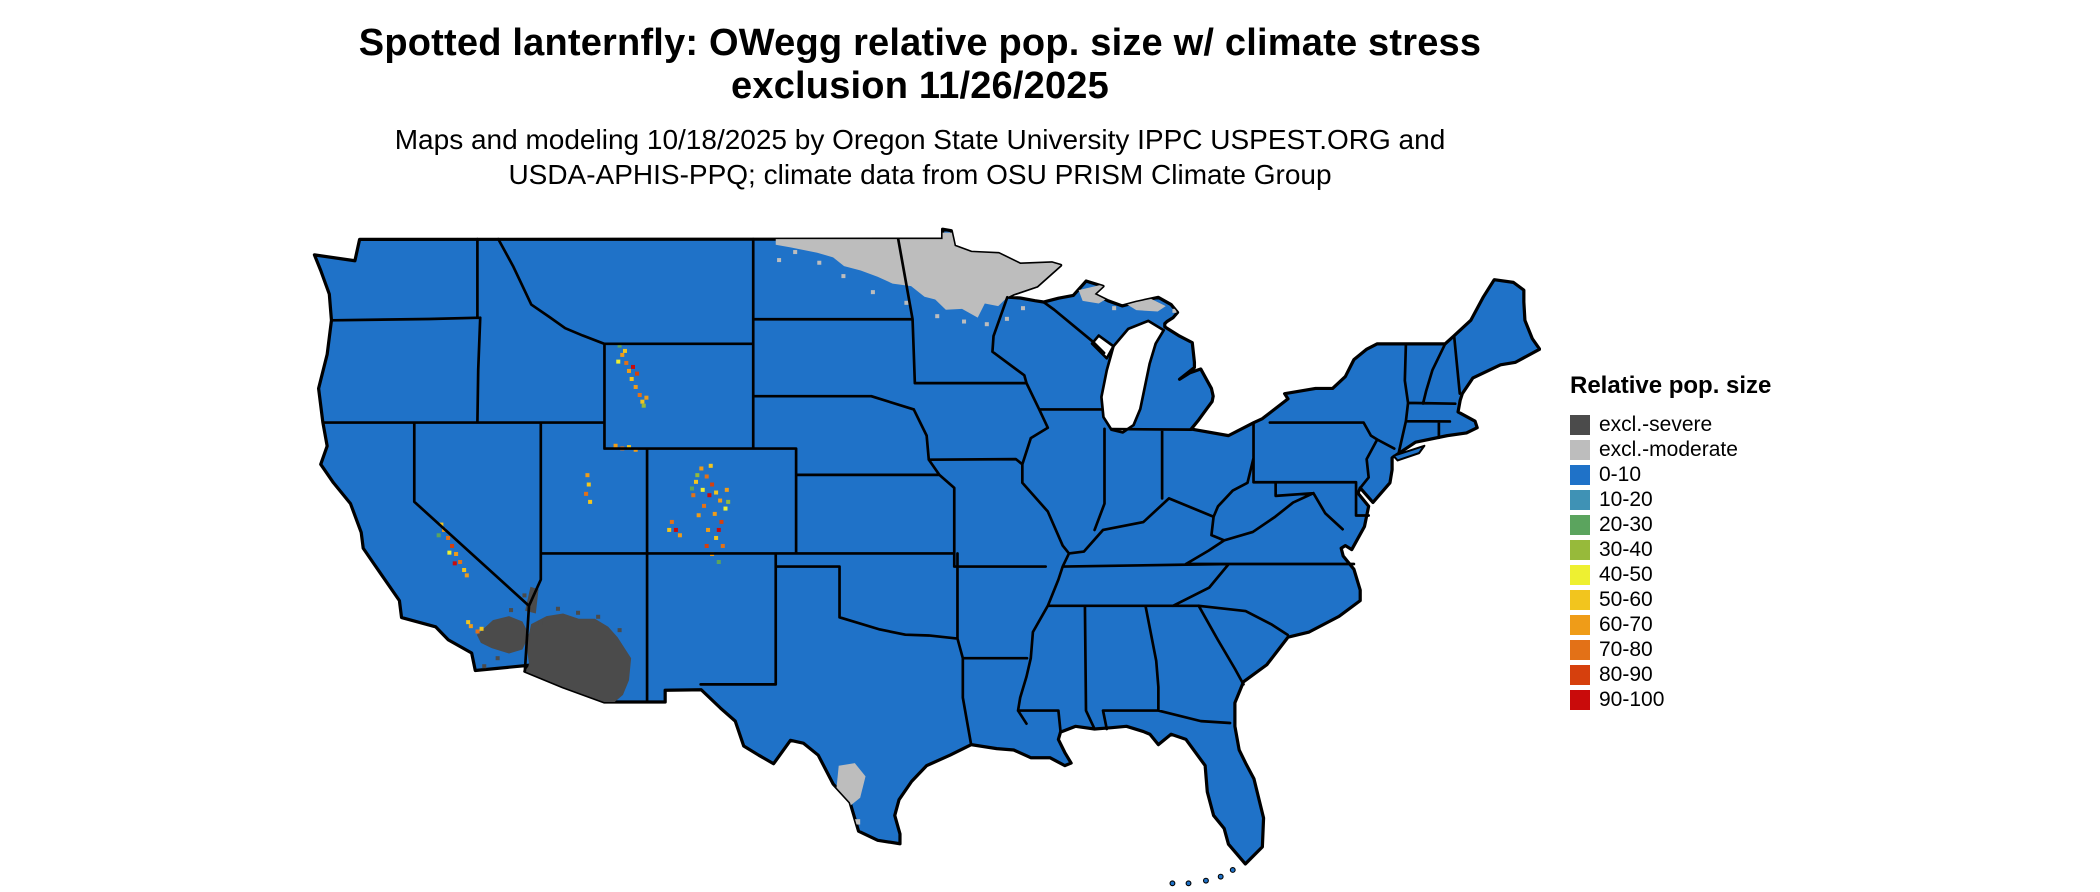  What do you see at coordinates (1670, 524) in the screenshot?
I see `legend-item: 20-30` at bounding box center [1670, 524].